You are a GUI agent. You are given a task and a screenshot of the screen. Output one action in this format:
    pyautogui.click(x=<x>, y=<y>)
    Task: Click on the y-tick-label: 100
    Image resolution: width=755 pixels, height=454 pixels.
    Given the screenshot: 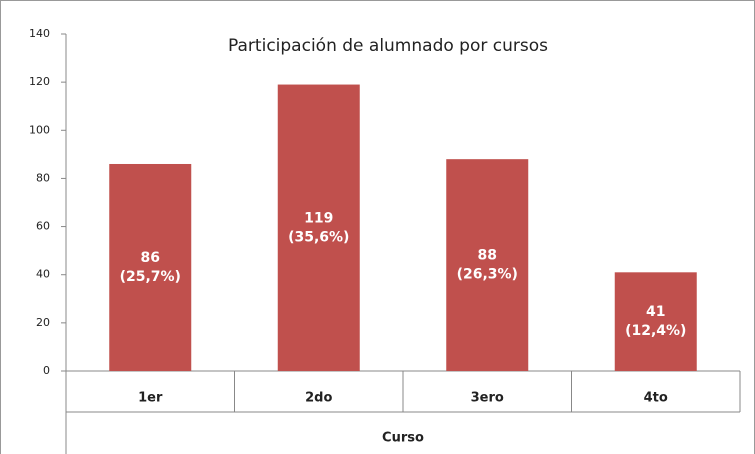 What is the action you would take?
    pyautogui.click(x=39, y=129)
    